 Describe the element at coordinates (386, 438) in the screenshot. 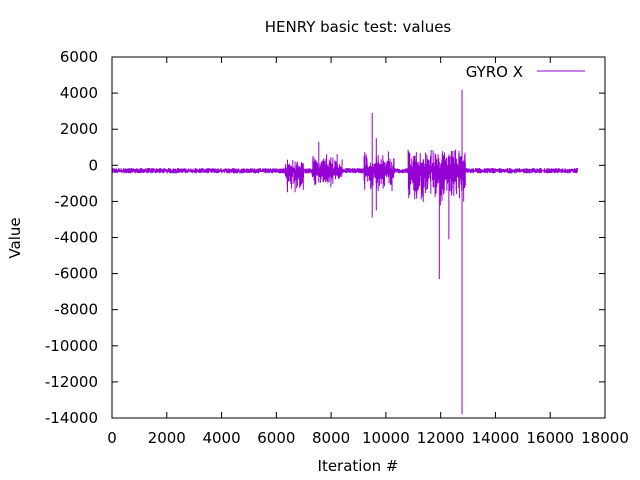

I see `x-tick-label: 10000` at that location.